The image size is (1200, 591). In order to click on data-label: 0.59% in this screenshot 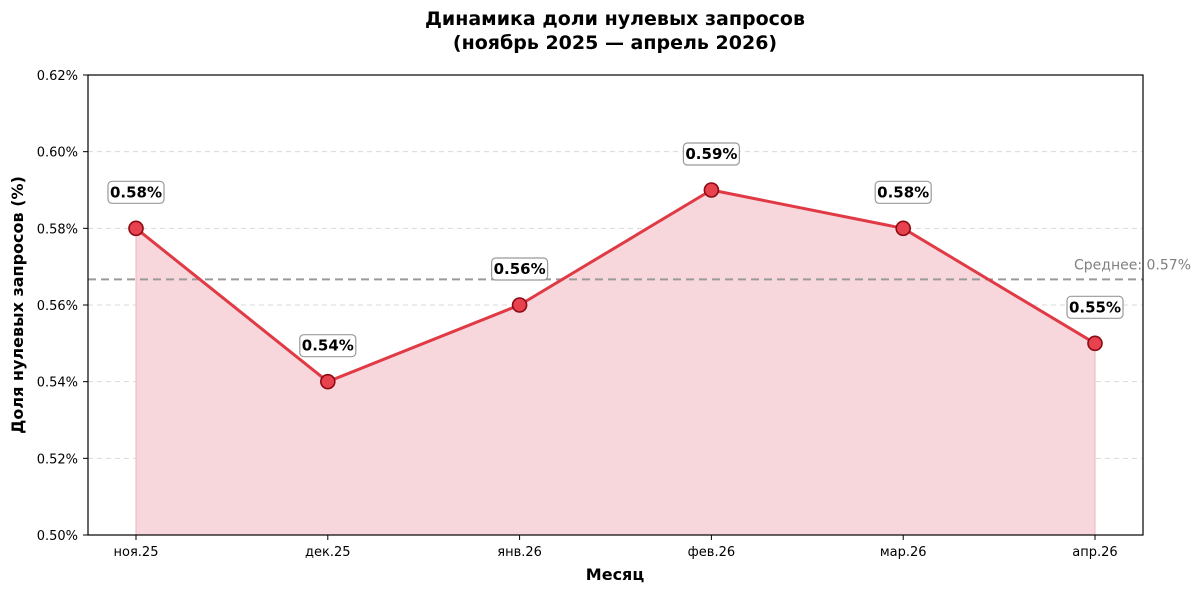, I will do `click(711, 154)`.